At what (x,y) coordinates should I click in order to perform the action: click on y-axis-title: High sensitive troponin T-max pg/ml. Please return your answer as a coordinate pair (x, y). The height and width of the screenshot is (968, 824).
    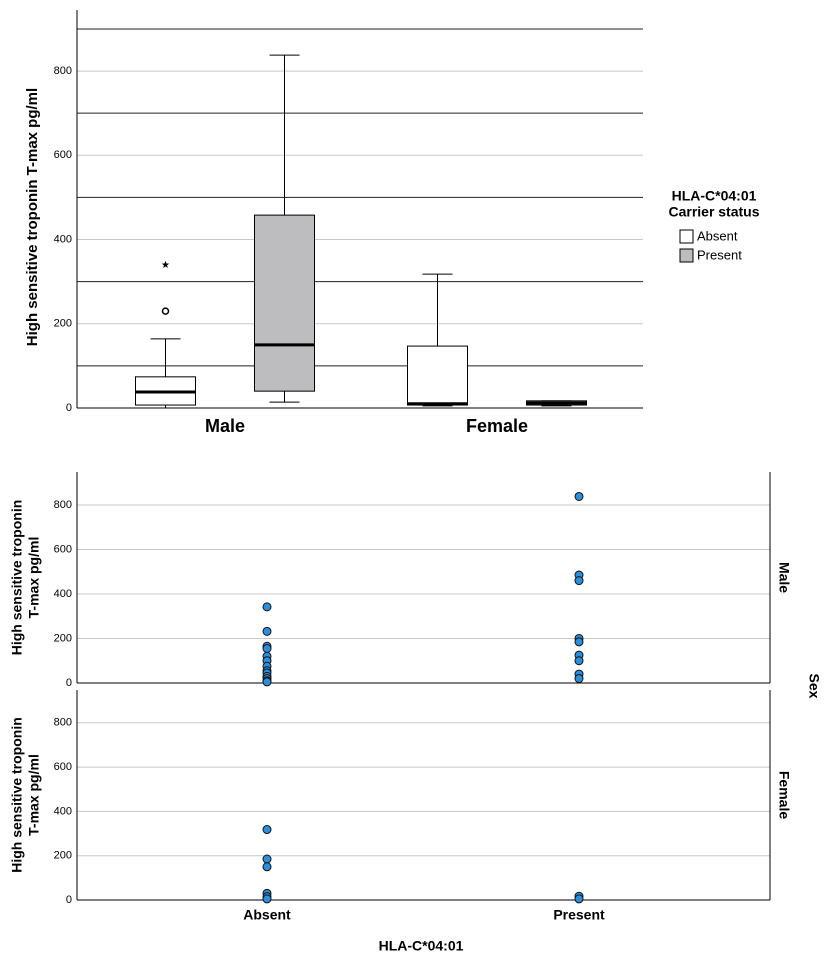
    Looking at the image, I should click on (32, 217).